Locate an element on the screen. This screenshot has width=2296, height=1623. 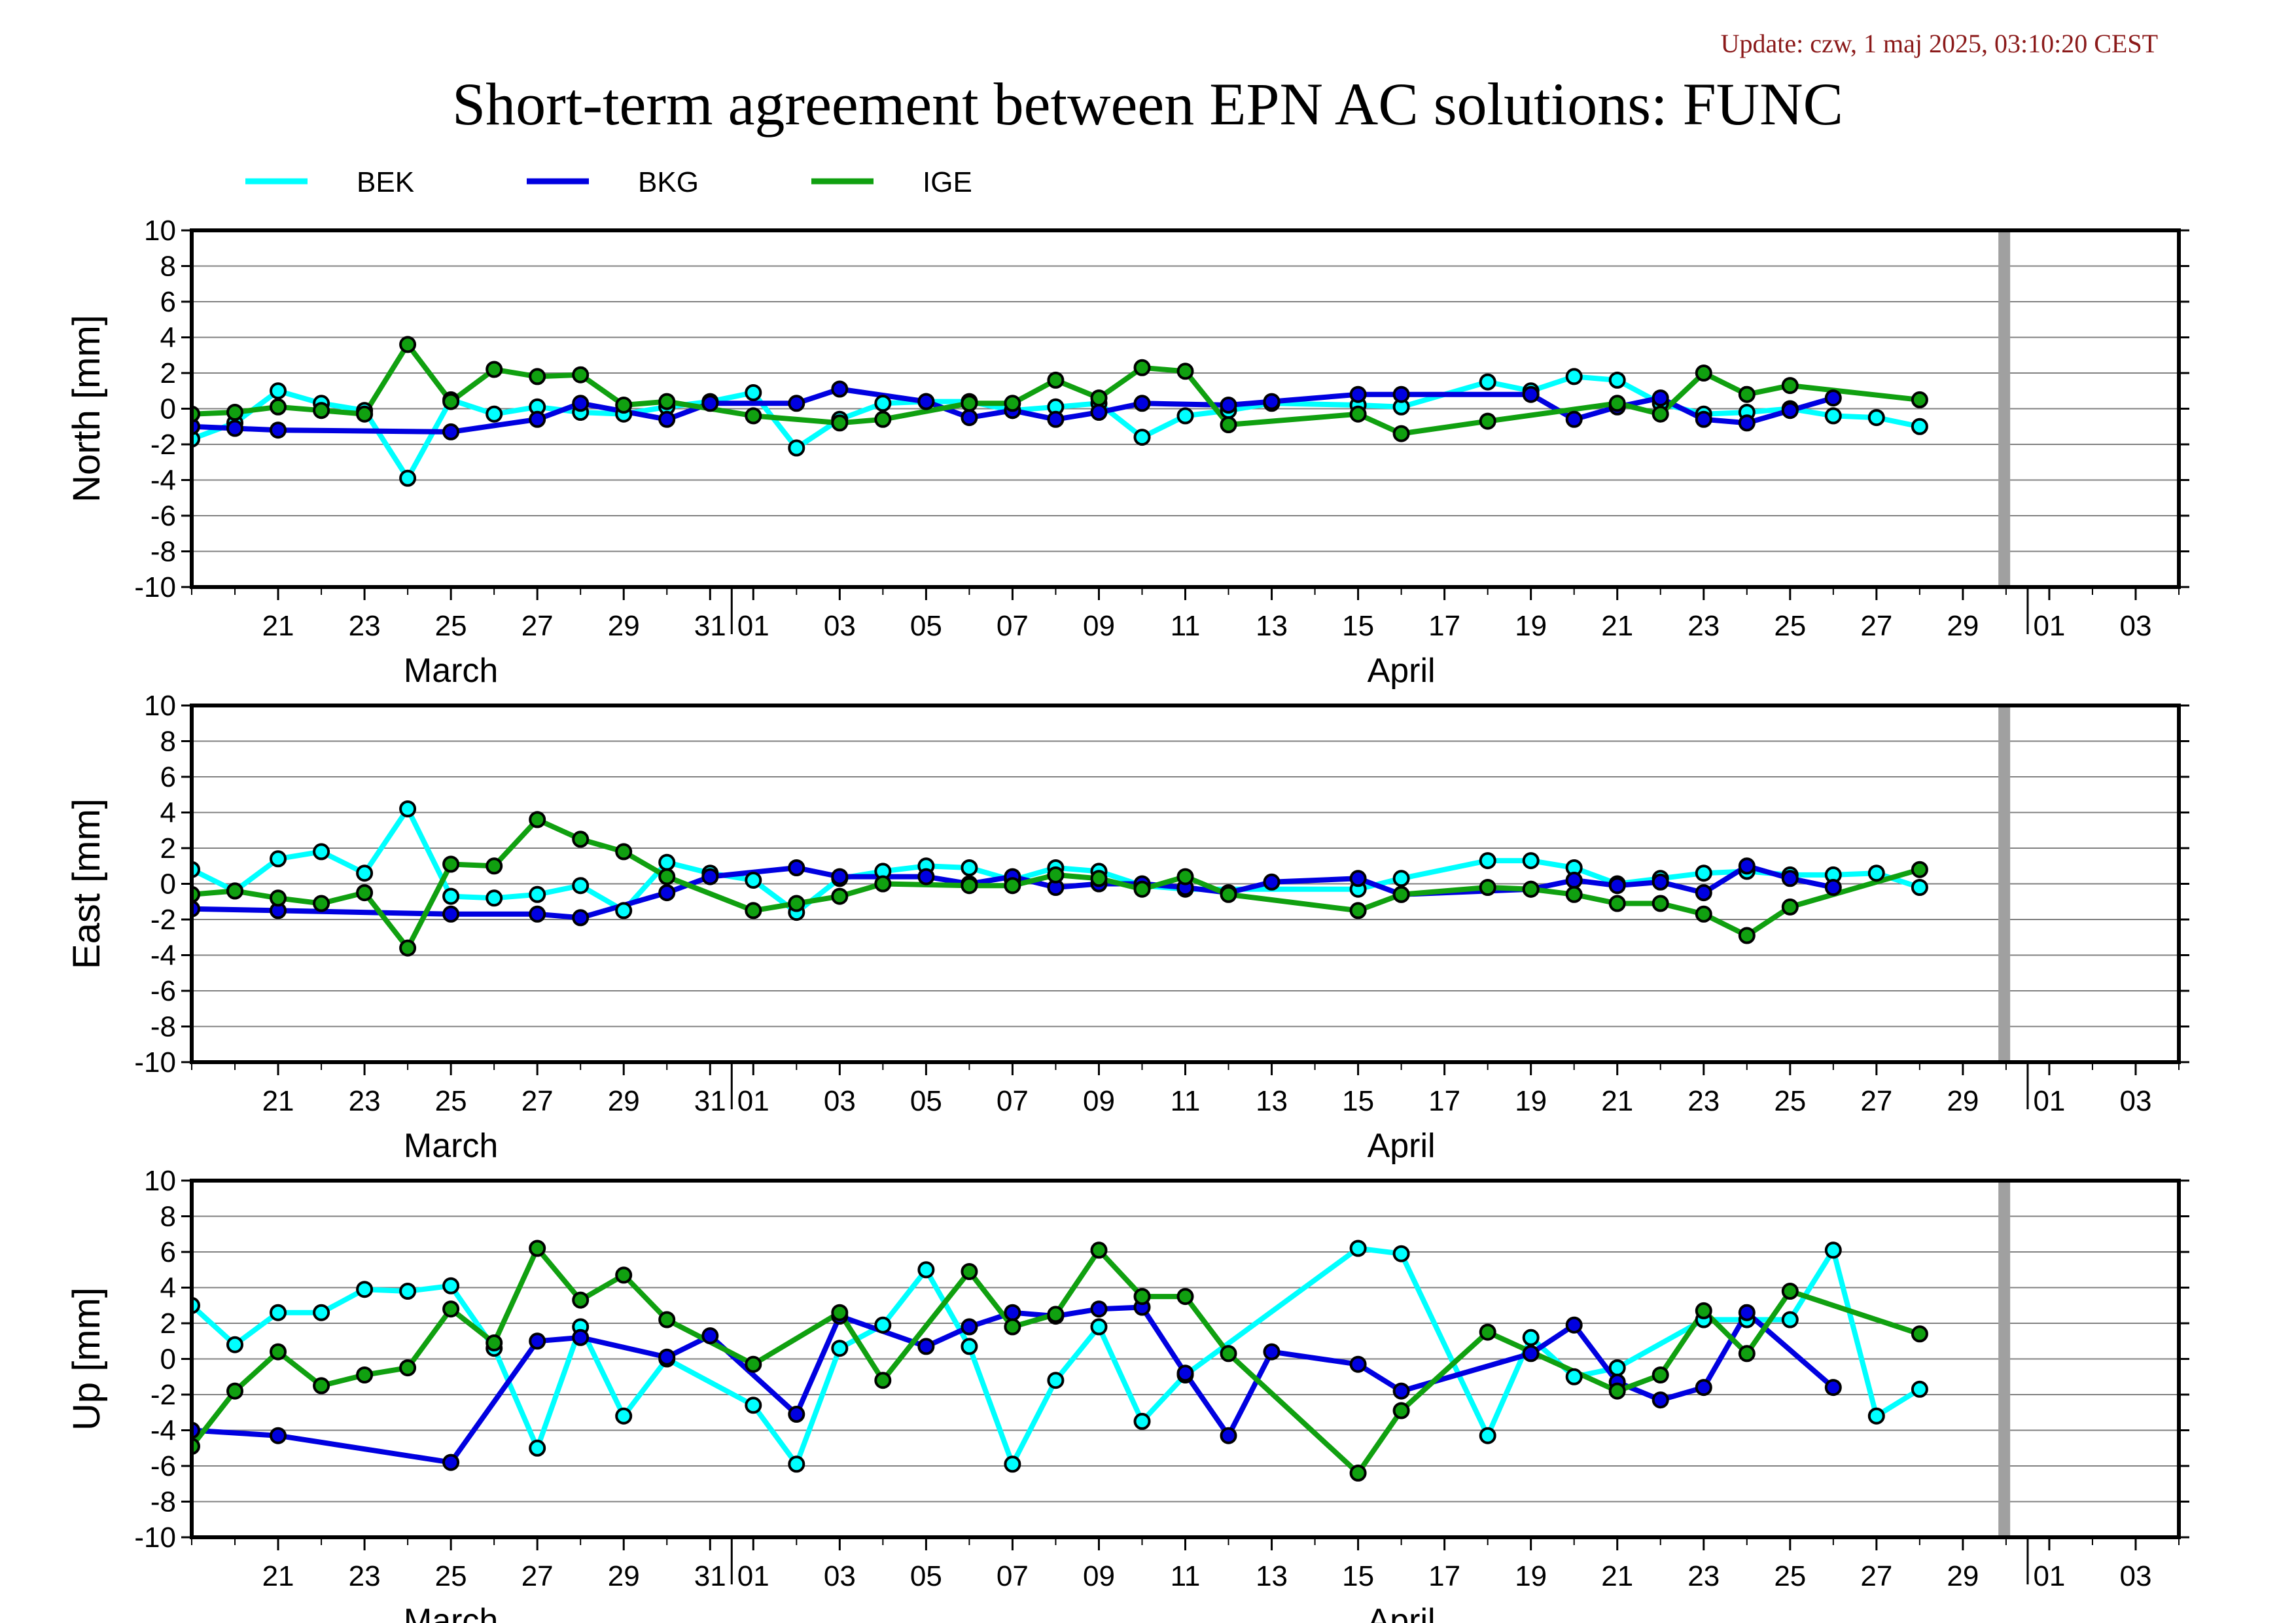
y-tick-label: 2 is located at coordinates (168, 373).